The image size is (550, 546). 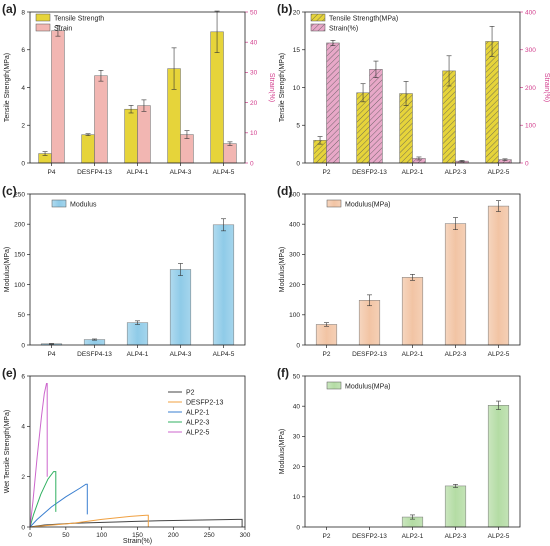 I want to click on y-axis-label: Tensile Strength(MPa), so click(x=7, y=87).